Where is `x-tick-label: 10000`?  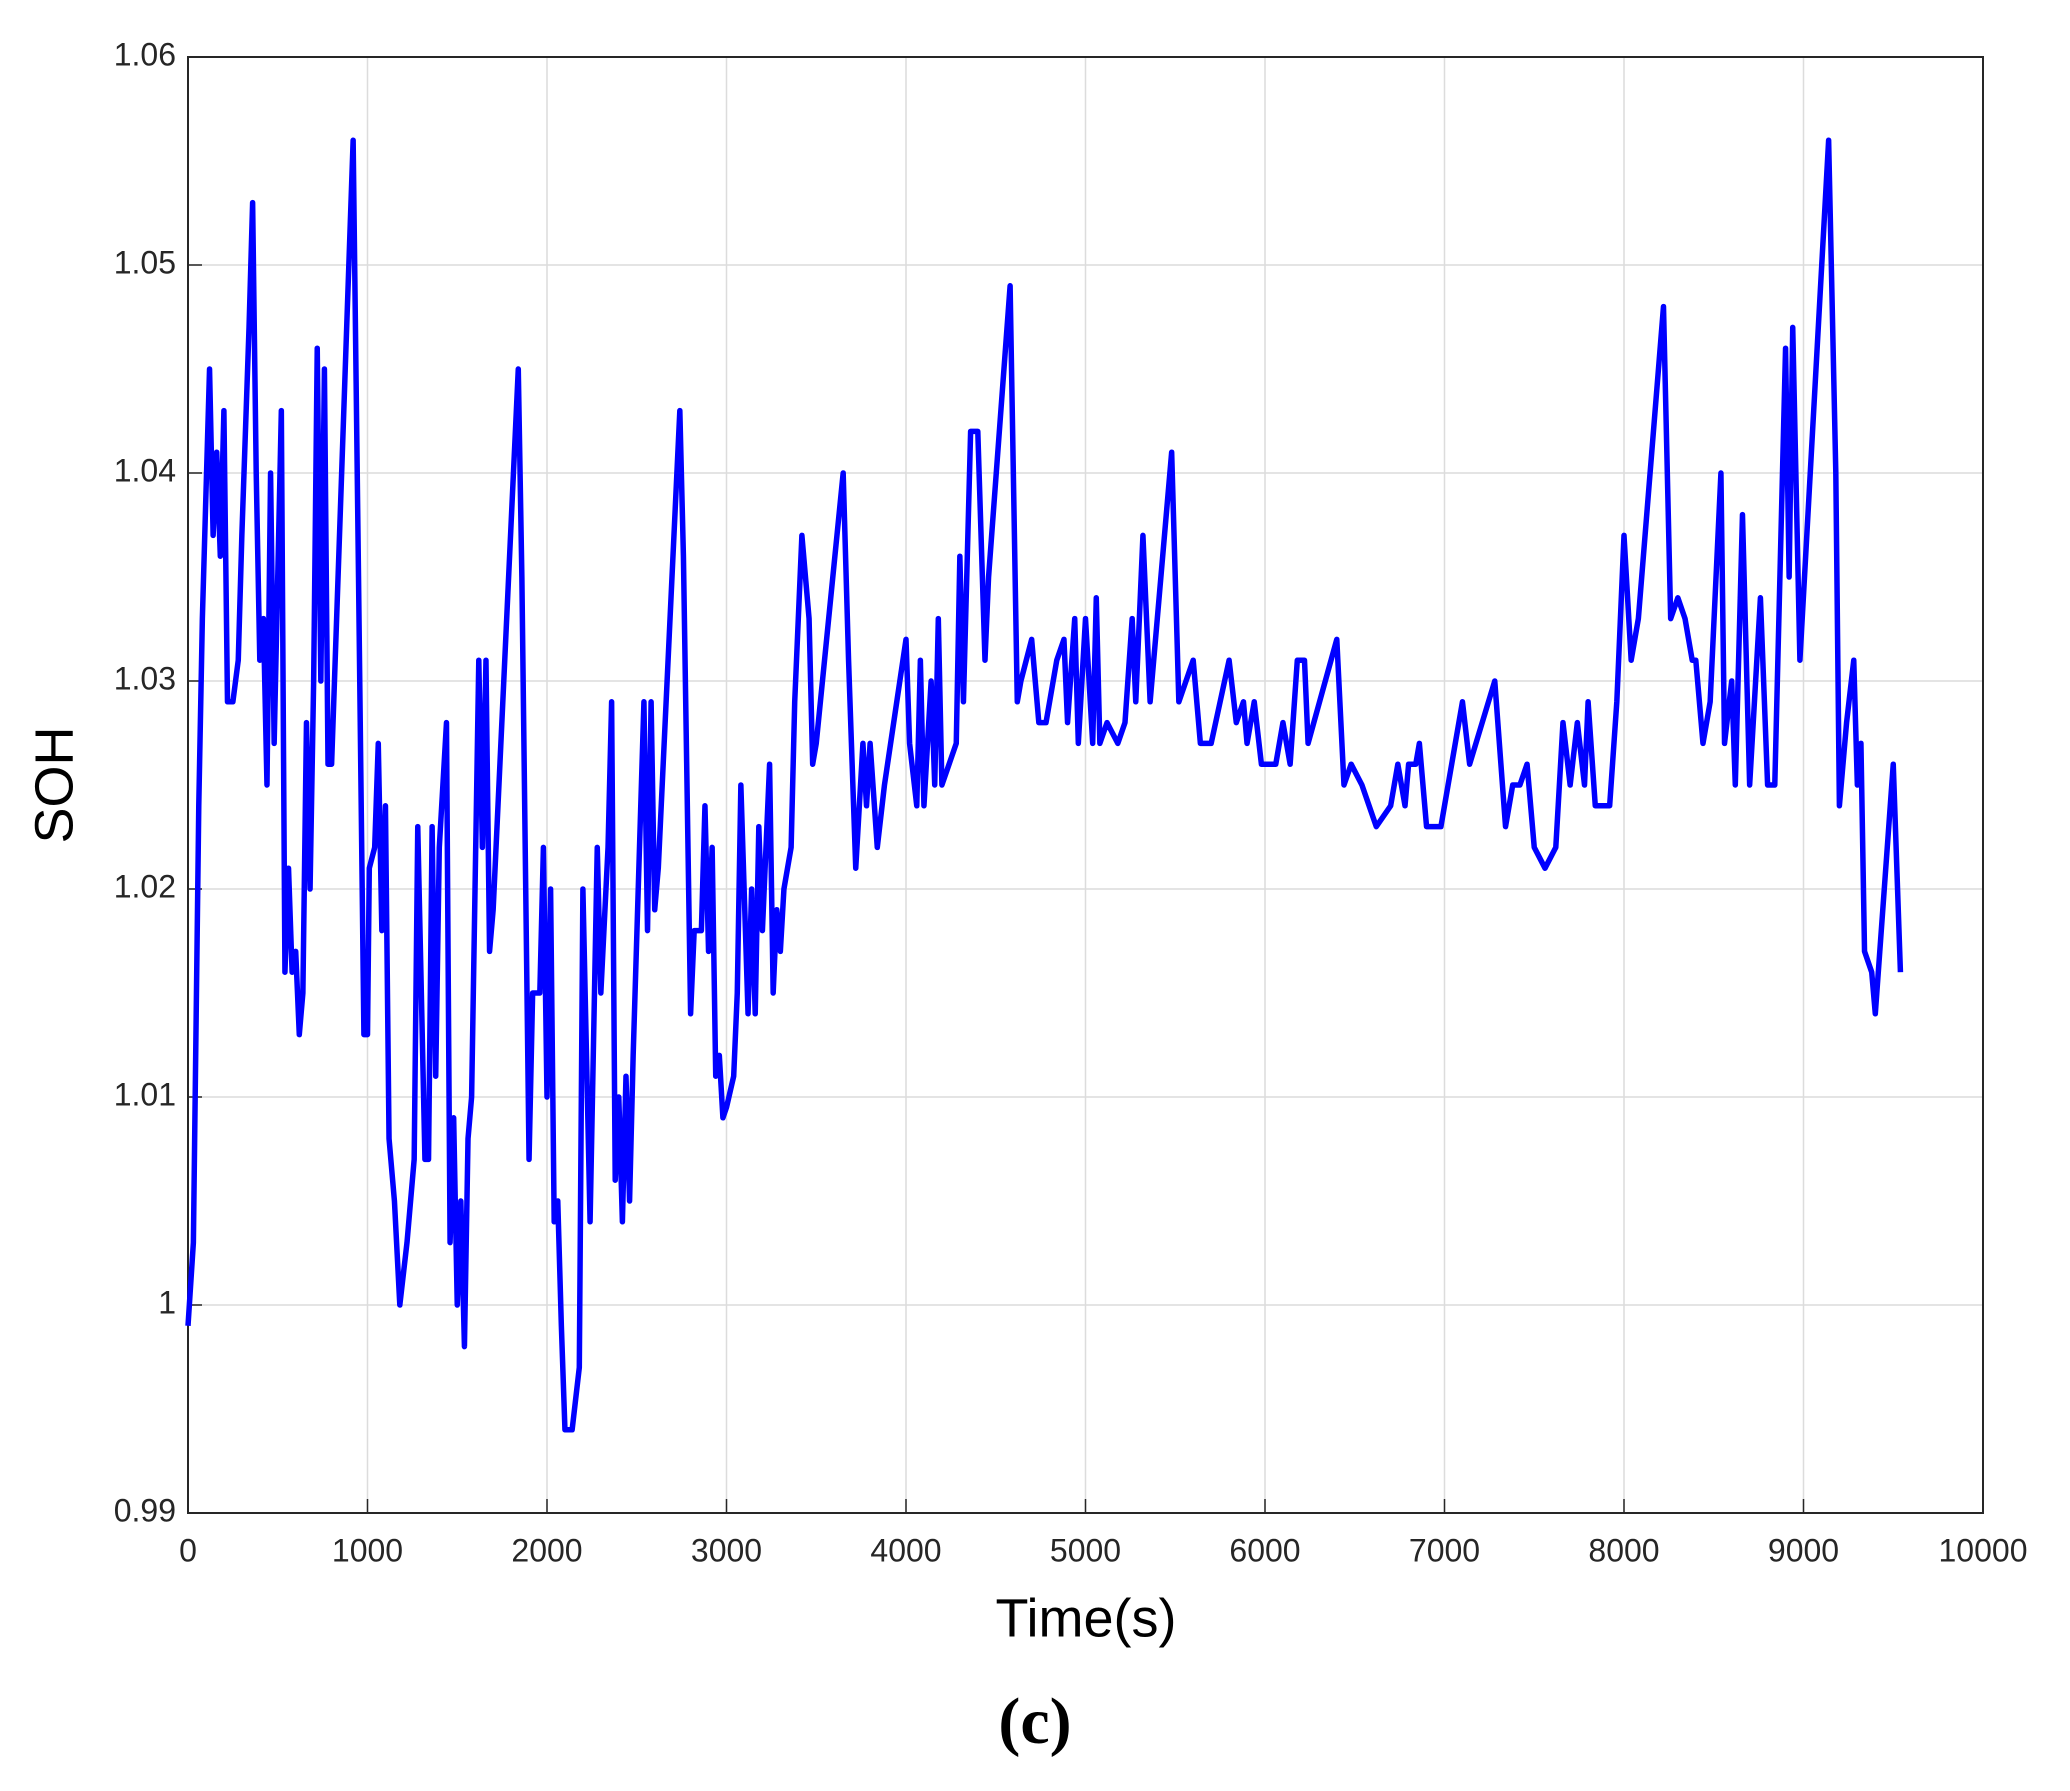
x-tick-label: 10000 is located at coordinates (1983, 1550).